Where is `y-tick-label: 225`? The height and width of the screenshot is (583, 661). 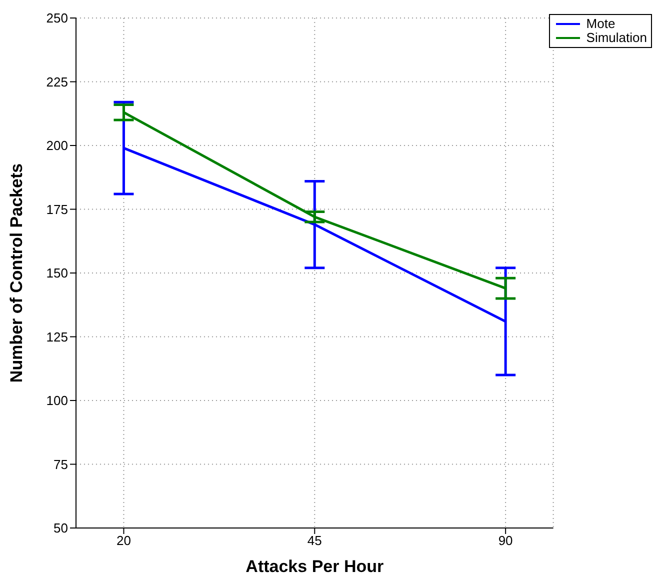
y-tick-label: 225 is located at coordinates (57, 82).